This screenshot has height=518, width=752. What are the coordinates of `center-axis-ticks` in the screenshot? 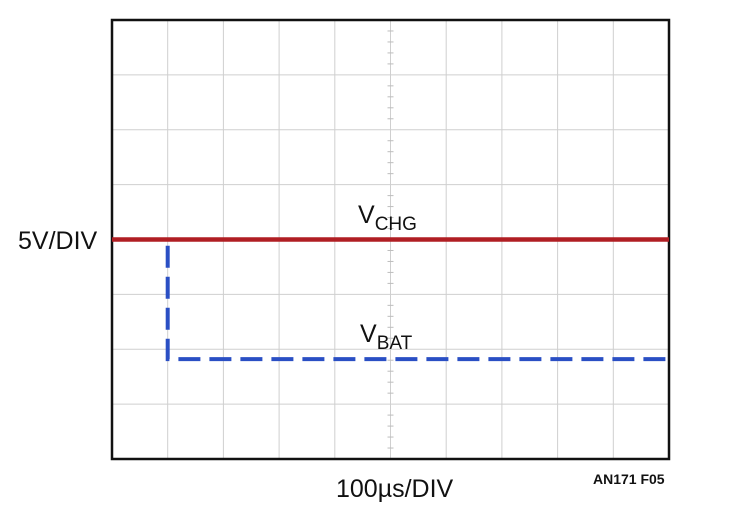 It's located at (390, 239).